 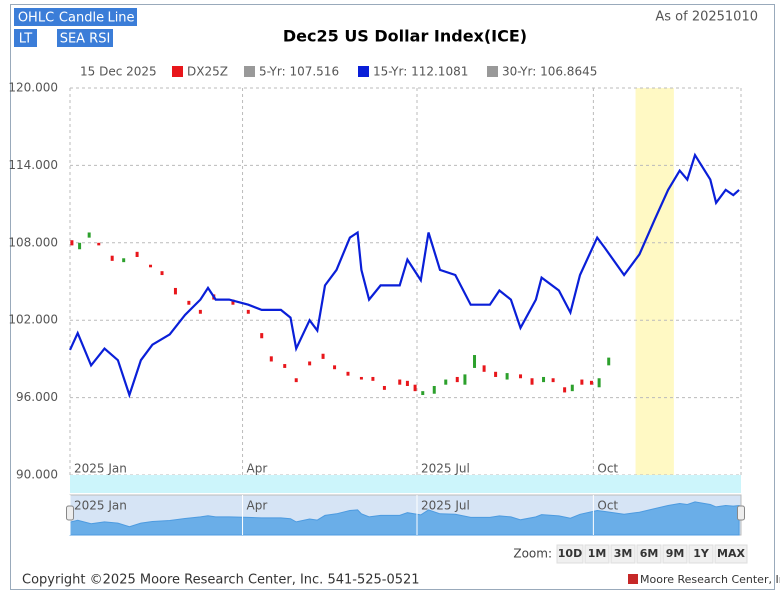 I want to click on navigator-label: 2025 Jan, so click(x=100, y=506).